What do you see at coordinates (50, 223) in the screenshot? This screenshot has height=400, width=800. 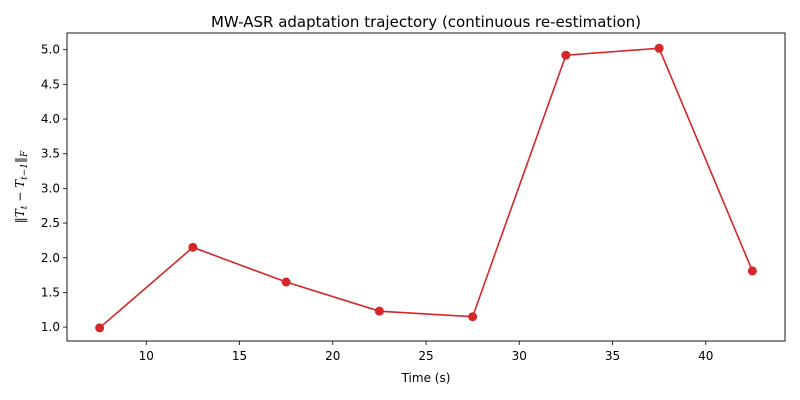 I see `y-tick-label: 2.5` at bounding box center [50, 223].